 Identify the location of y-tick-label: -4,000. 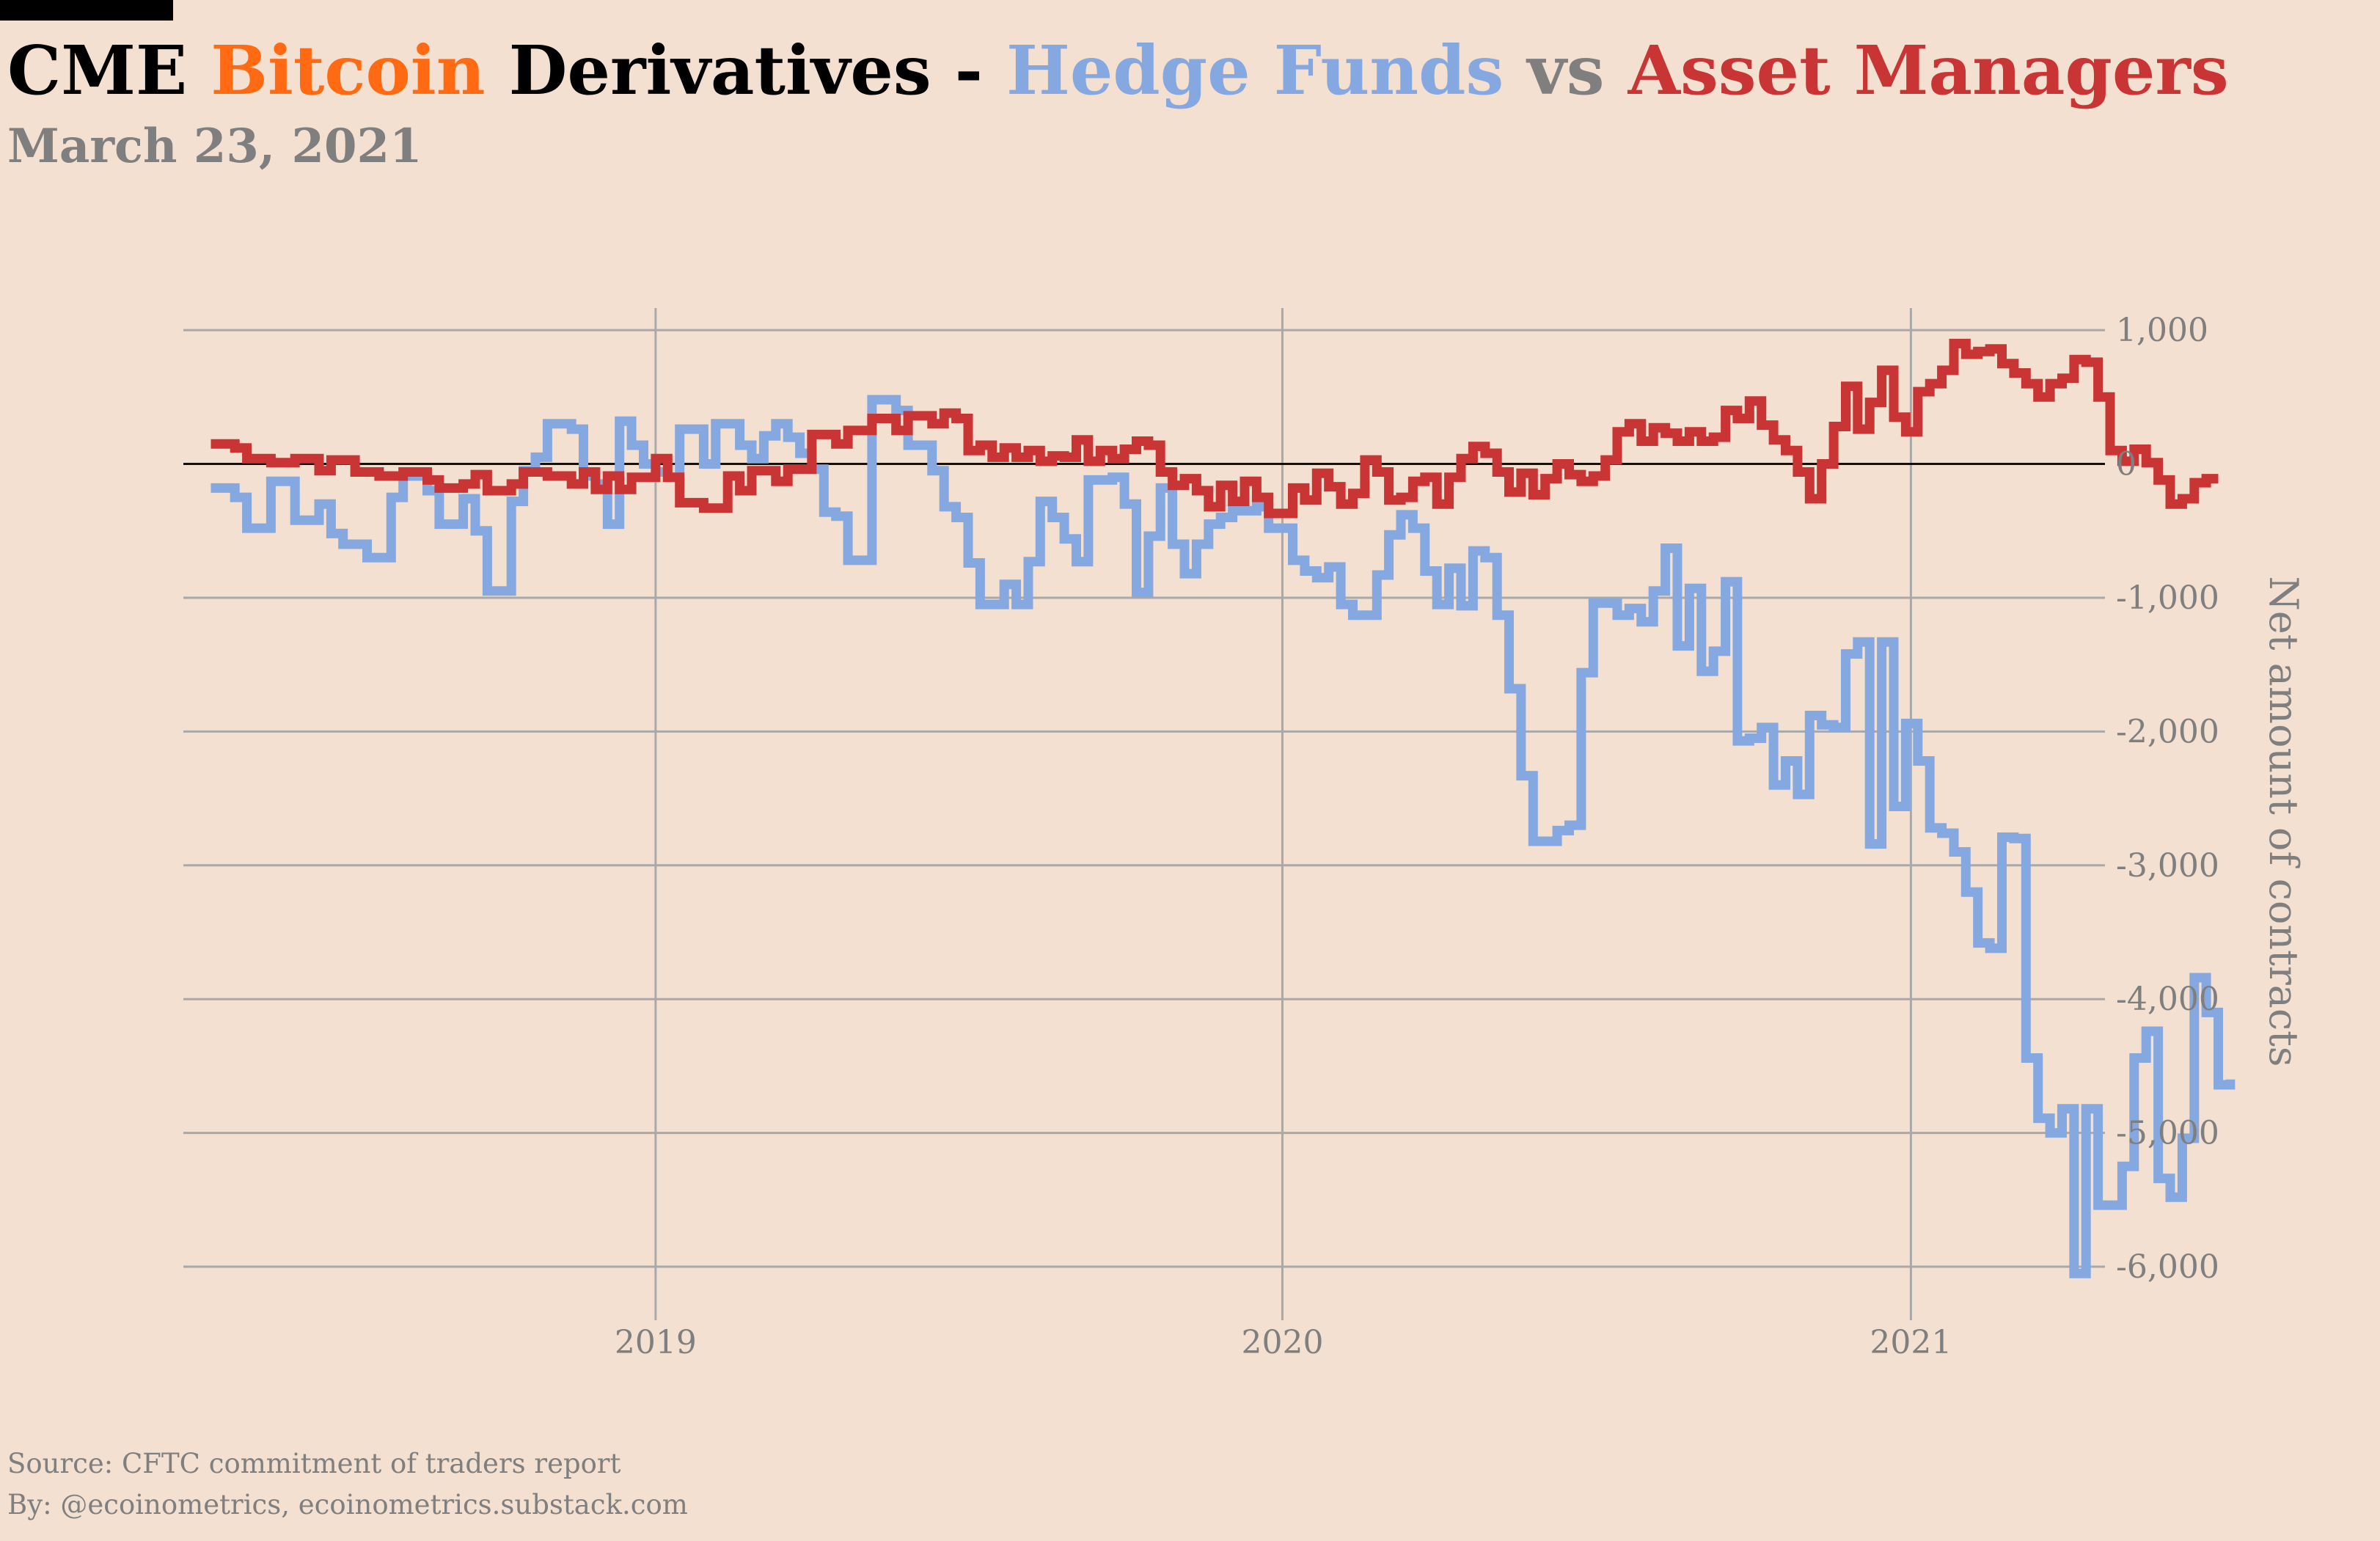
(2168, 999).